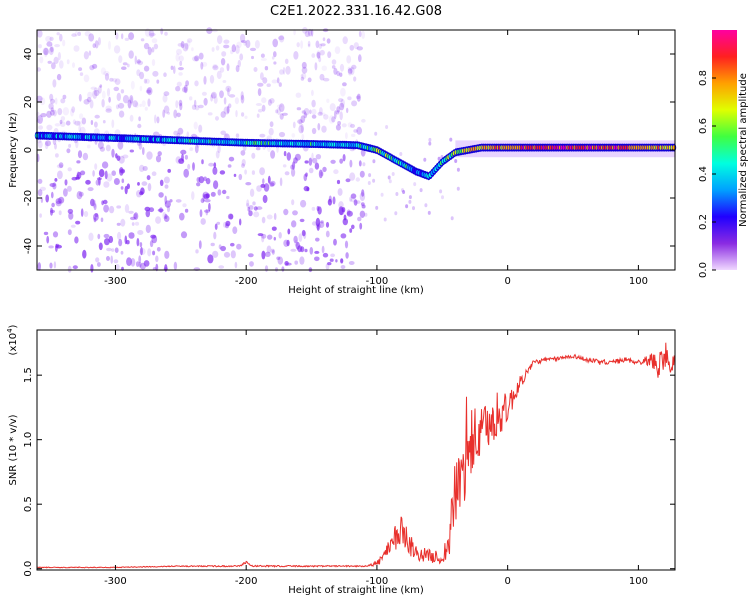 The height and width of the screenshot is (604, 750). Describe the element at coordinates (28, 569) in the screenshot. I see `y-tick-label: 0.0` at that location.